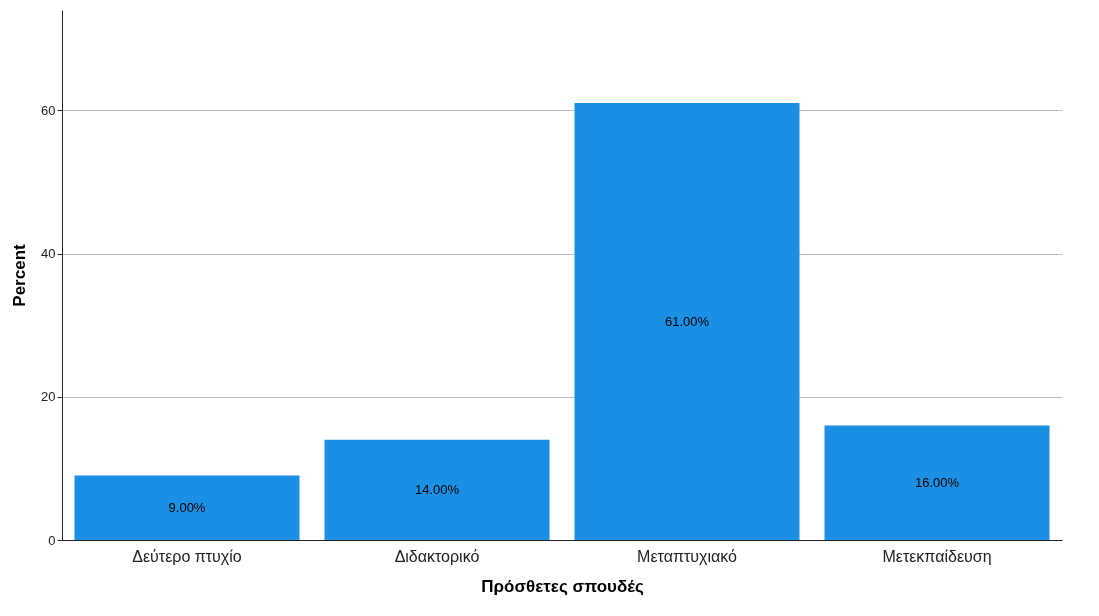 The height and width of the screenshot is (616, 1099). I want to click on data-label: 16.00%, so click(937, 482).